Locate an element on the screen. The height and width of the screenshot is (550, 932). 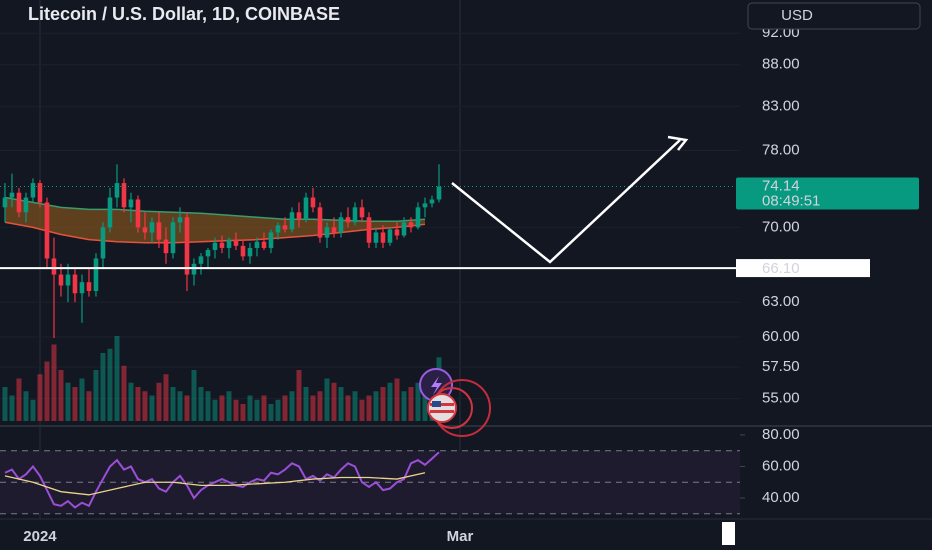
chart-title: Litecoin / U.S. Dollar, 1D, COINBASE is located at coordinates (184, 14).